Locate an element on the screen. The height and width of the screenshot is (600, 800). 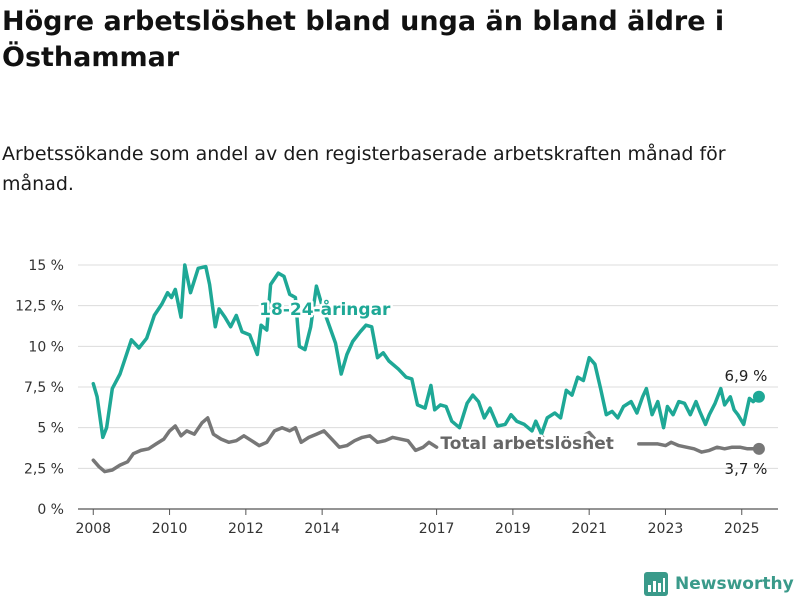
x-tick-label: 2010 is located at coordinates (170, 529).